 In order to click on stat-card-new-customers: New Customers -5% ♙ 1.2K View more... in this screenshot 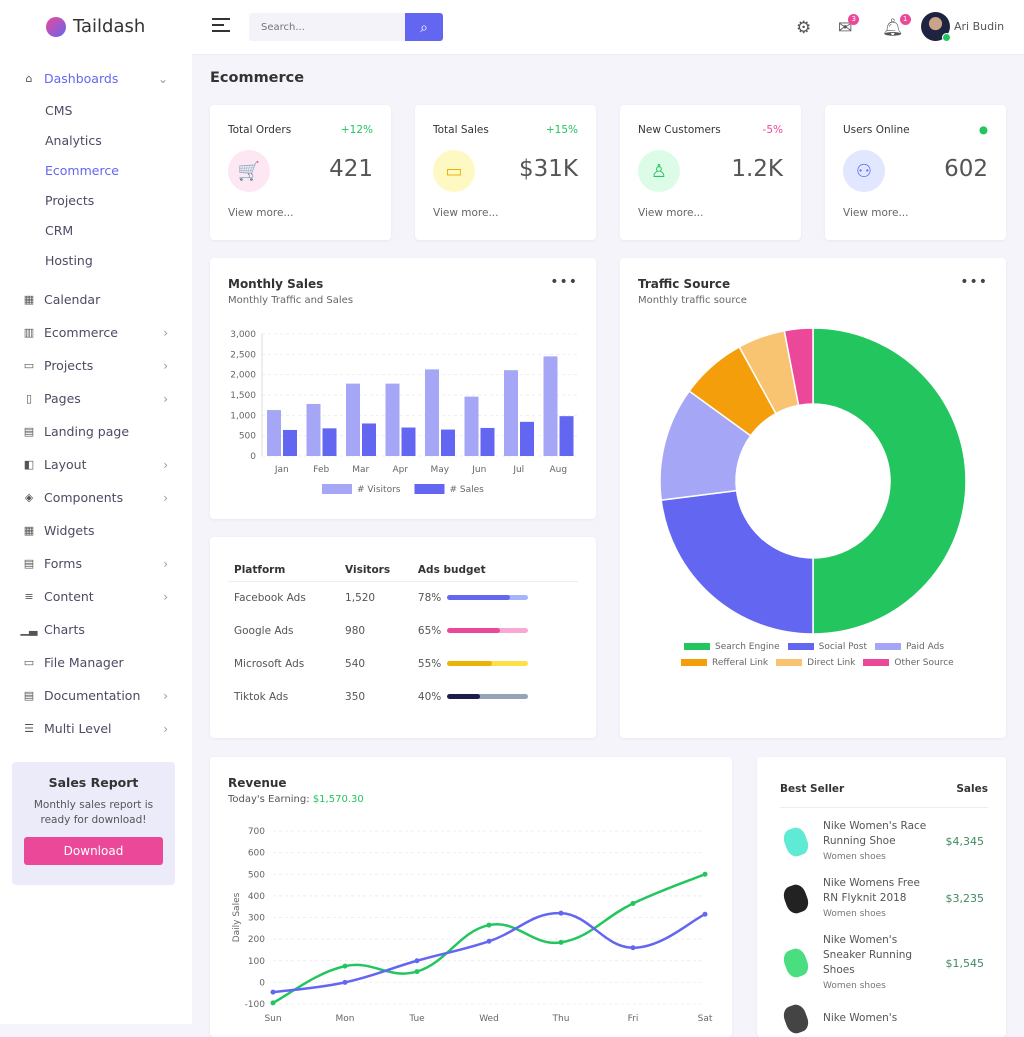, I will do `click(710, 172)`.